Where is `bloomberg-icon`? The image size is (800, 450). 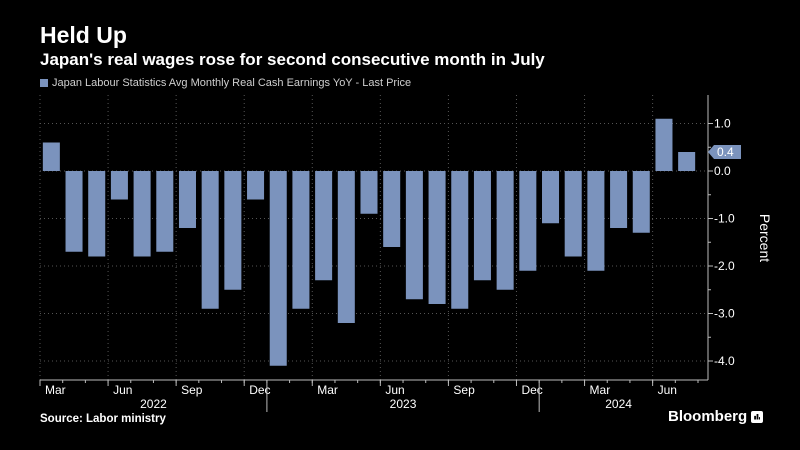 bloomberg-icon is located at coordinates (757, 416).